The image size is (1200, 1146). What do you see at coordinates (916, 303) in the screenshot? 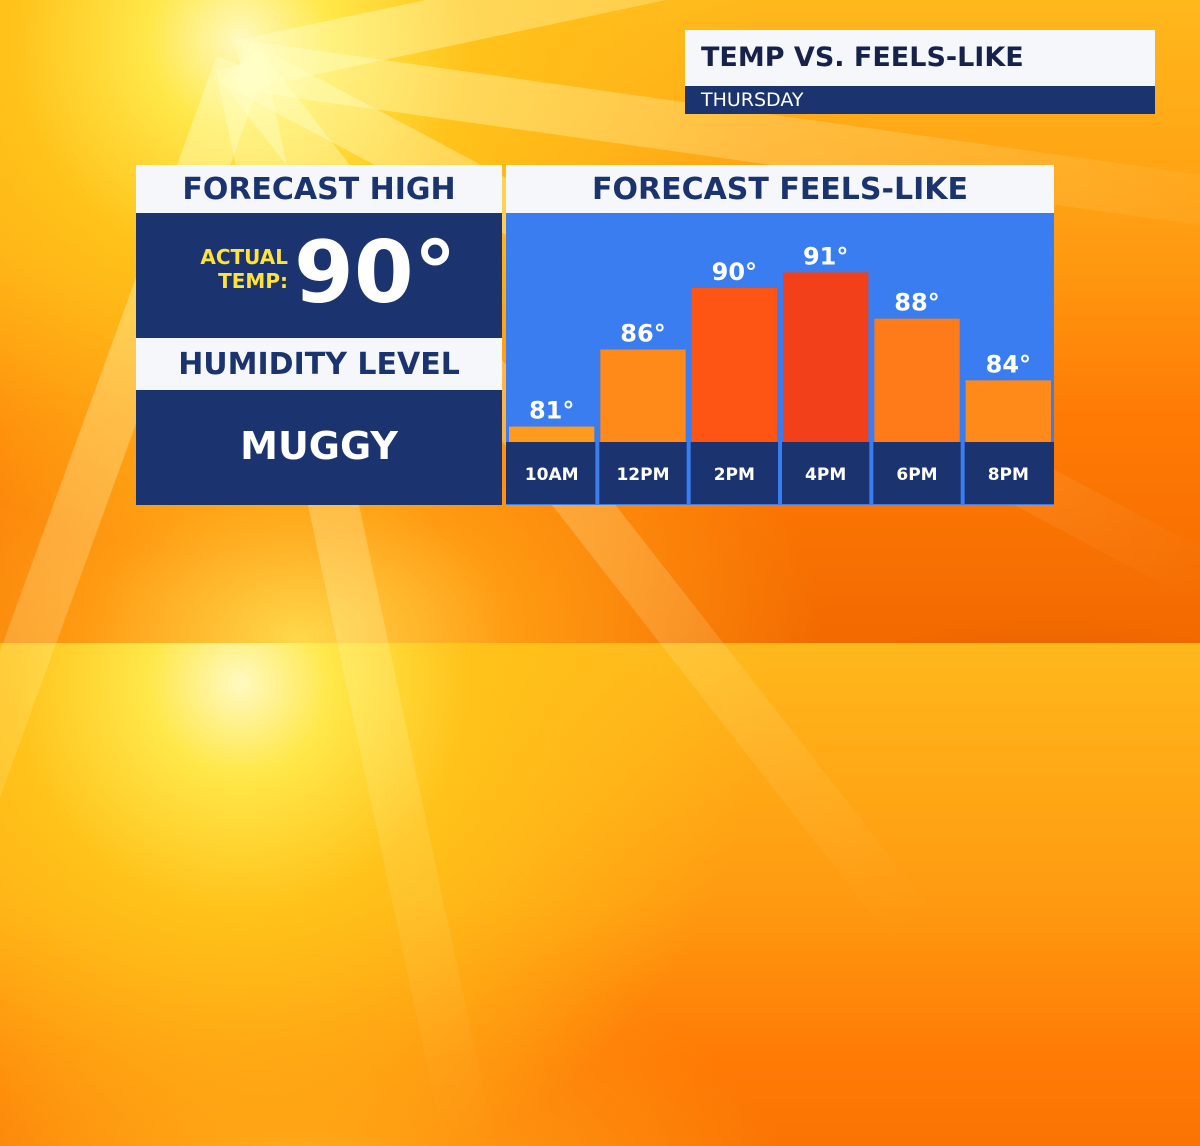
I see `value-label-6pm: 88°` at bounding box center [916, 303].